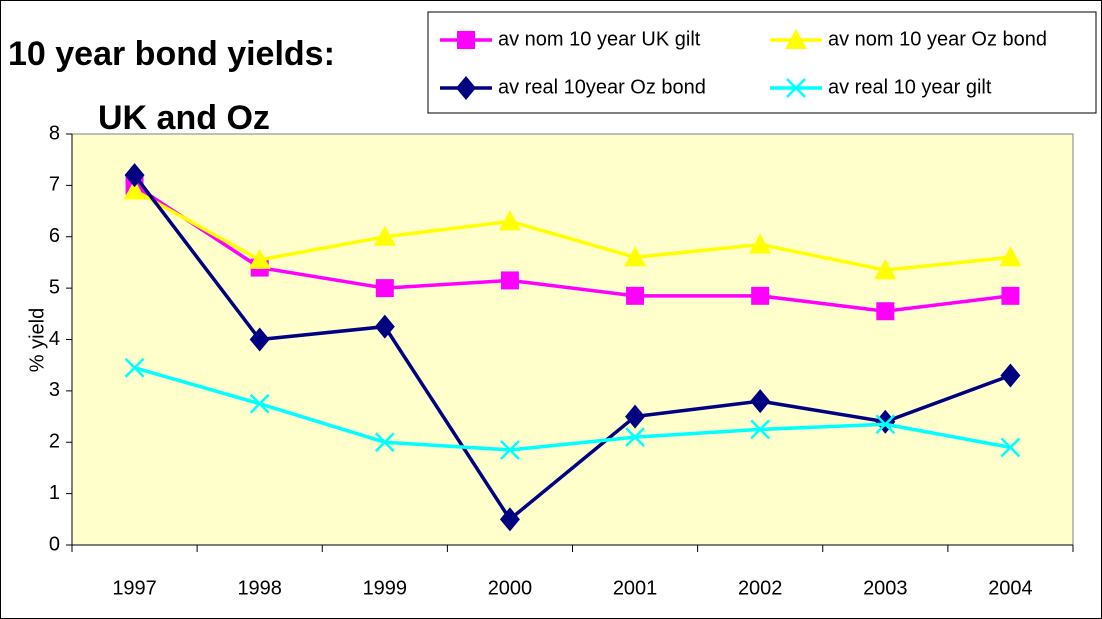 Image resolution: width=1102 pixels, height=619 pixels. I want to click on x-tick-label: 2003, so click(885, 588).